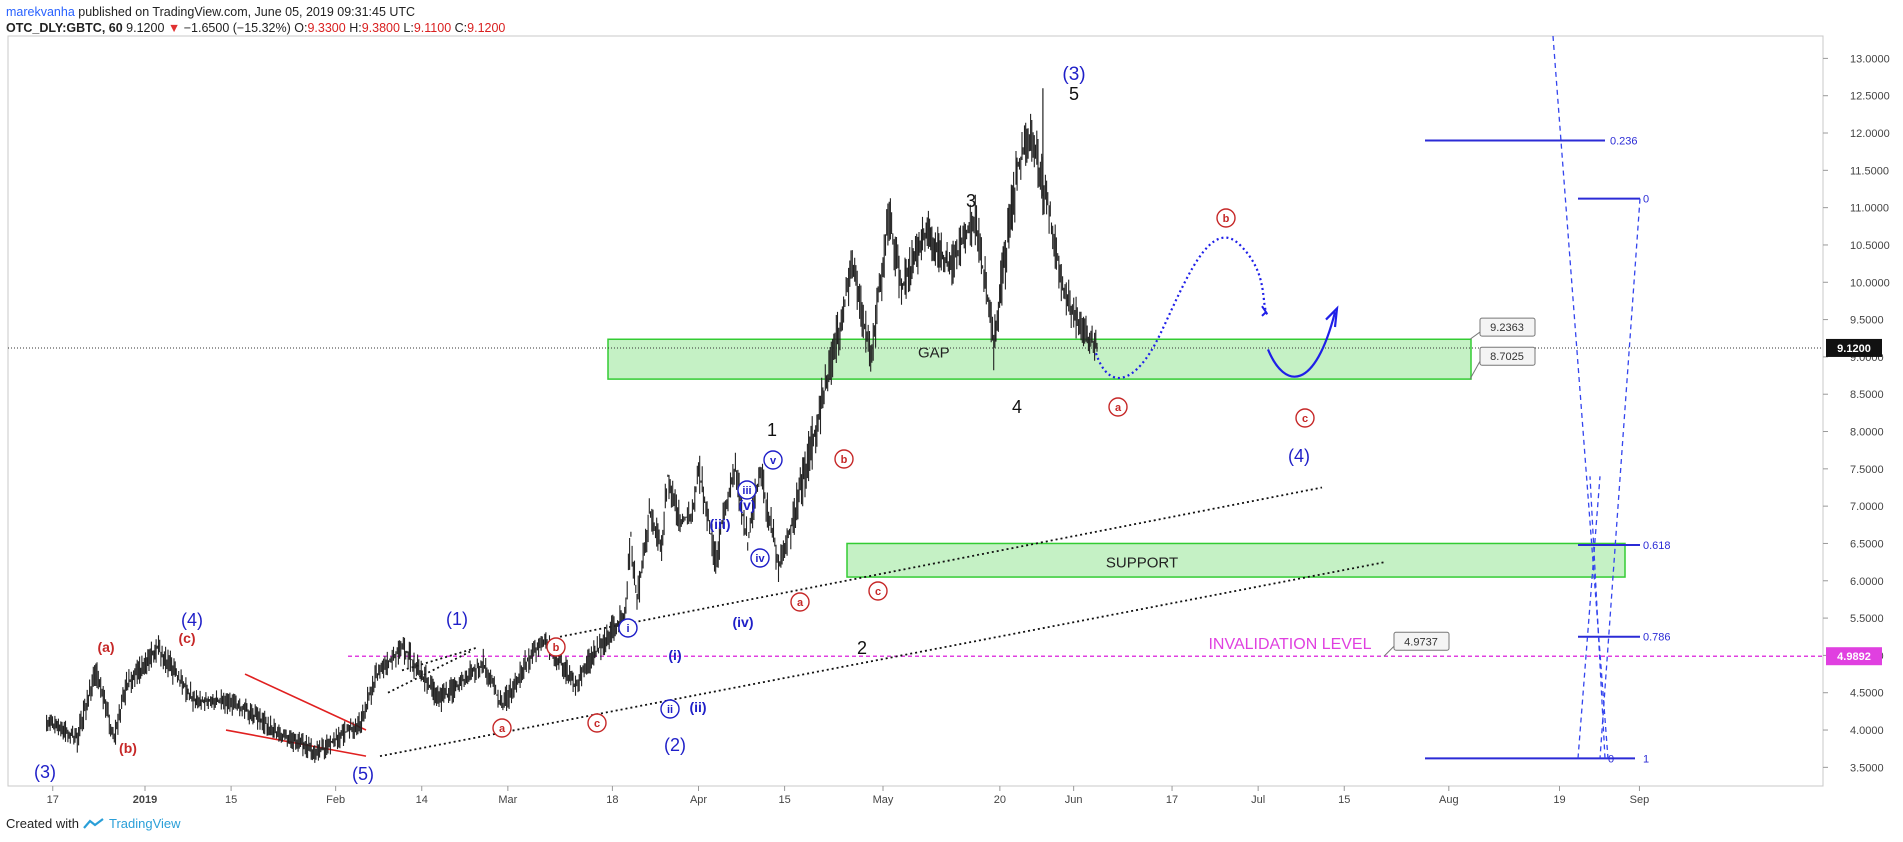 The height and width of the screenshot is (842, 1903). What do you see at coordinates (1000, 800) in the screenshot?
I see `x-tick-label: 20` at bounding box center [1000, 800].